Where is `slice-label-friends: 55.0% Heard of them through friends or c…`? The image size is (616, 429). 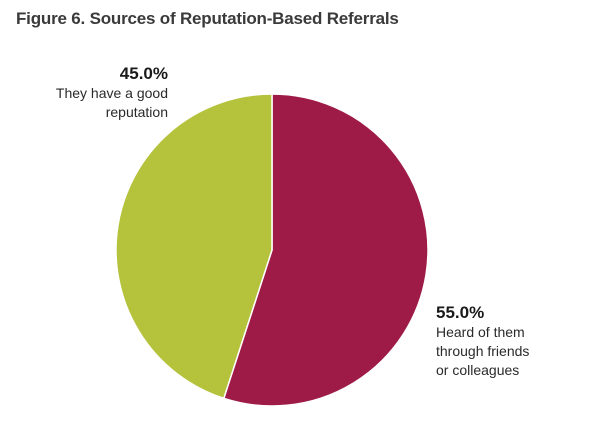
slice-label-friends: 55.0% Heard of them through friends or c… is located at coordinates (521, 341).